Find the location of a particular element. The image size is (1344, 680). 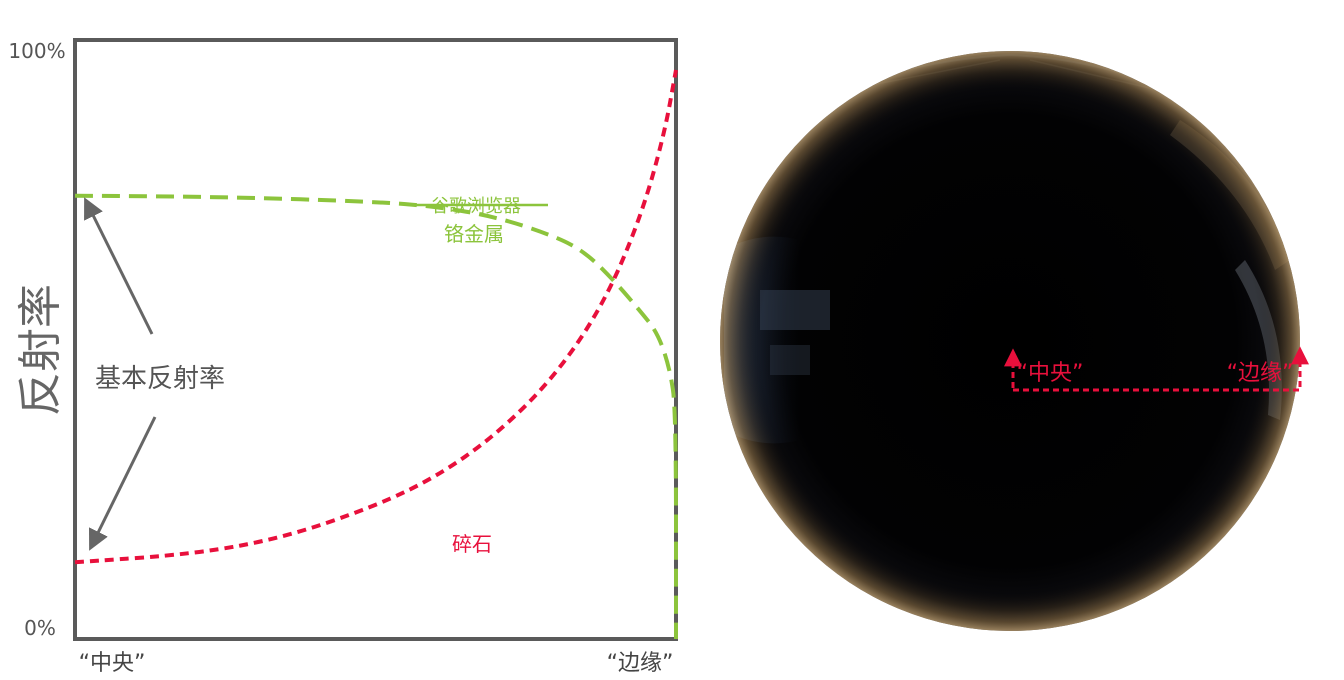

center-to-edge-path is located at coordinates (1161, 369).